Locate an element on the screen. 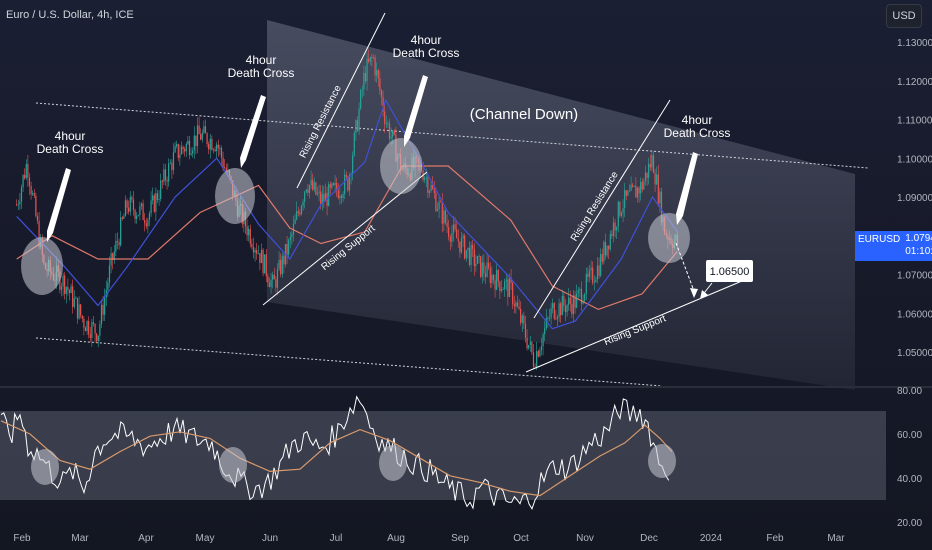 The image size is (932, 550). time-tick-label: Mar is located at coordinates (80, 538).